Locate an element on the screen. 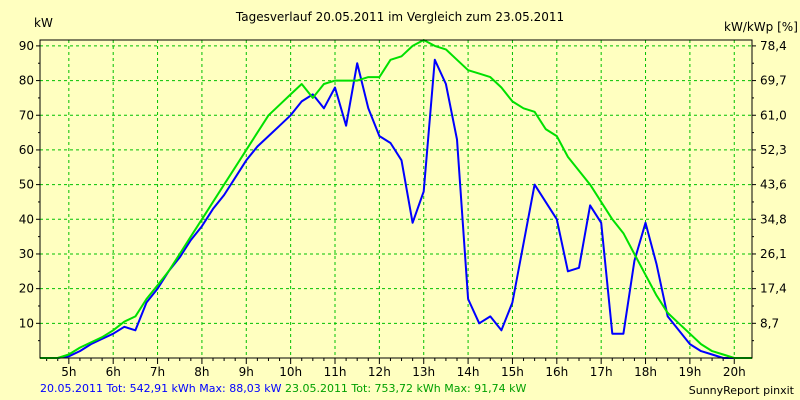  y-left-tick-label: 10 is located at coordinates (26, 323).